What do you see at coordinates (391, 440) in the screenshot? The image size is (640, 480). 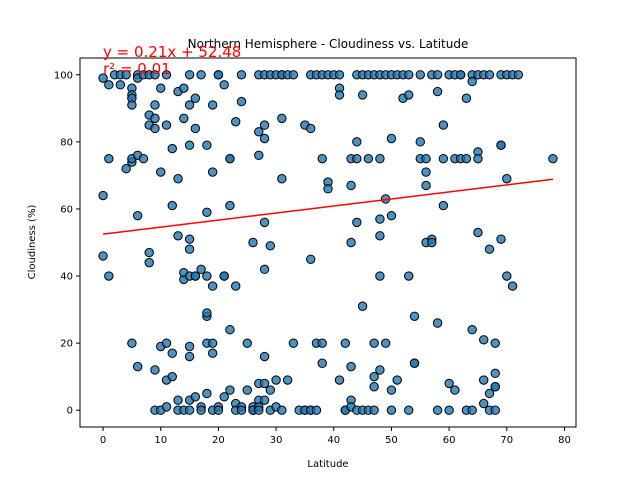 I see `x-tick-label: 50` at bounding box center [391, 440].